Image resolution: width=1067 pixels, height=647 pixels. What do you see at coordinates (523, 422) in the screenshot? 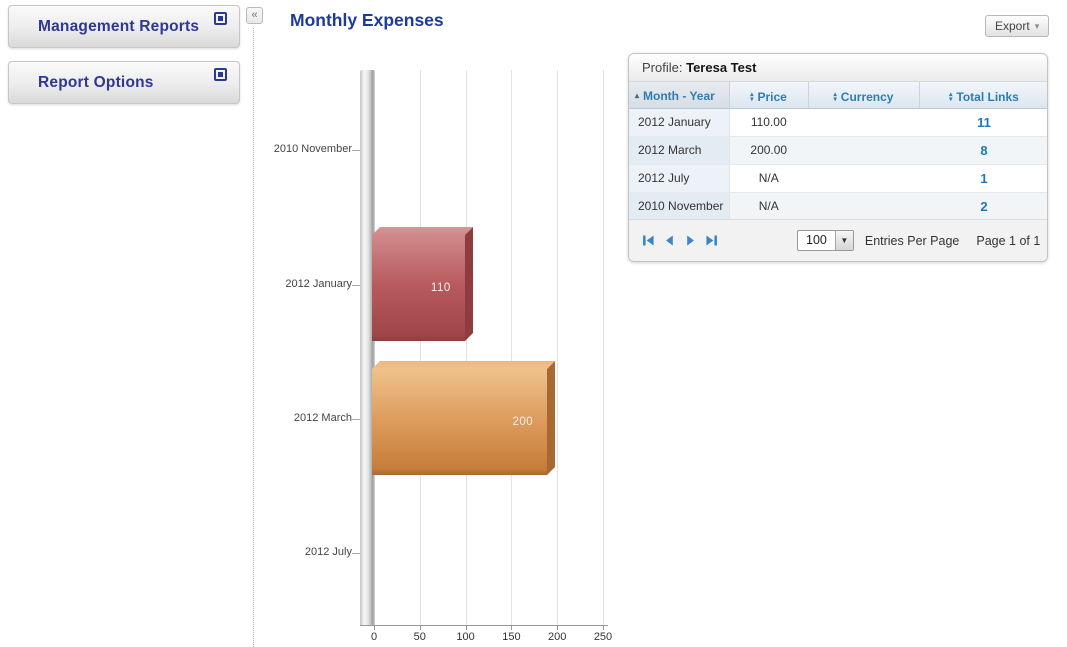
I see `bar-value-label: 200` at bounding box center [523, 422].